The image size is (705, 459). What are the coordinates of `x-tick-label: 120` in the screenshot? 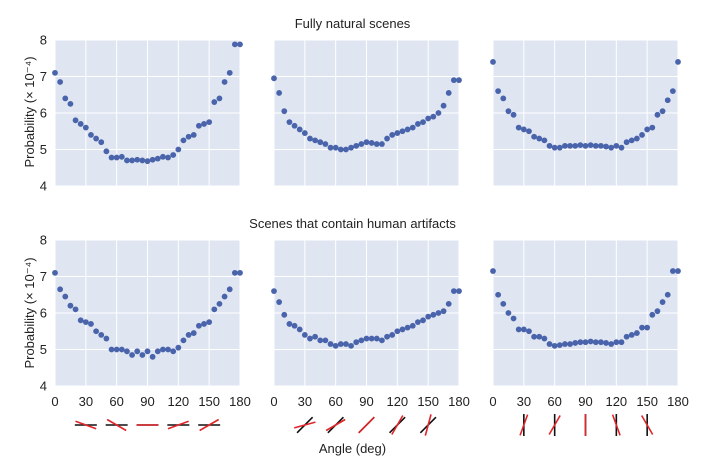 It's located at (178, 401).